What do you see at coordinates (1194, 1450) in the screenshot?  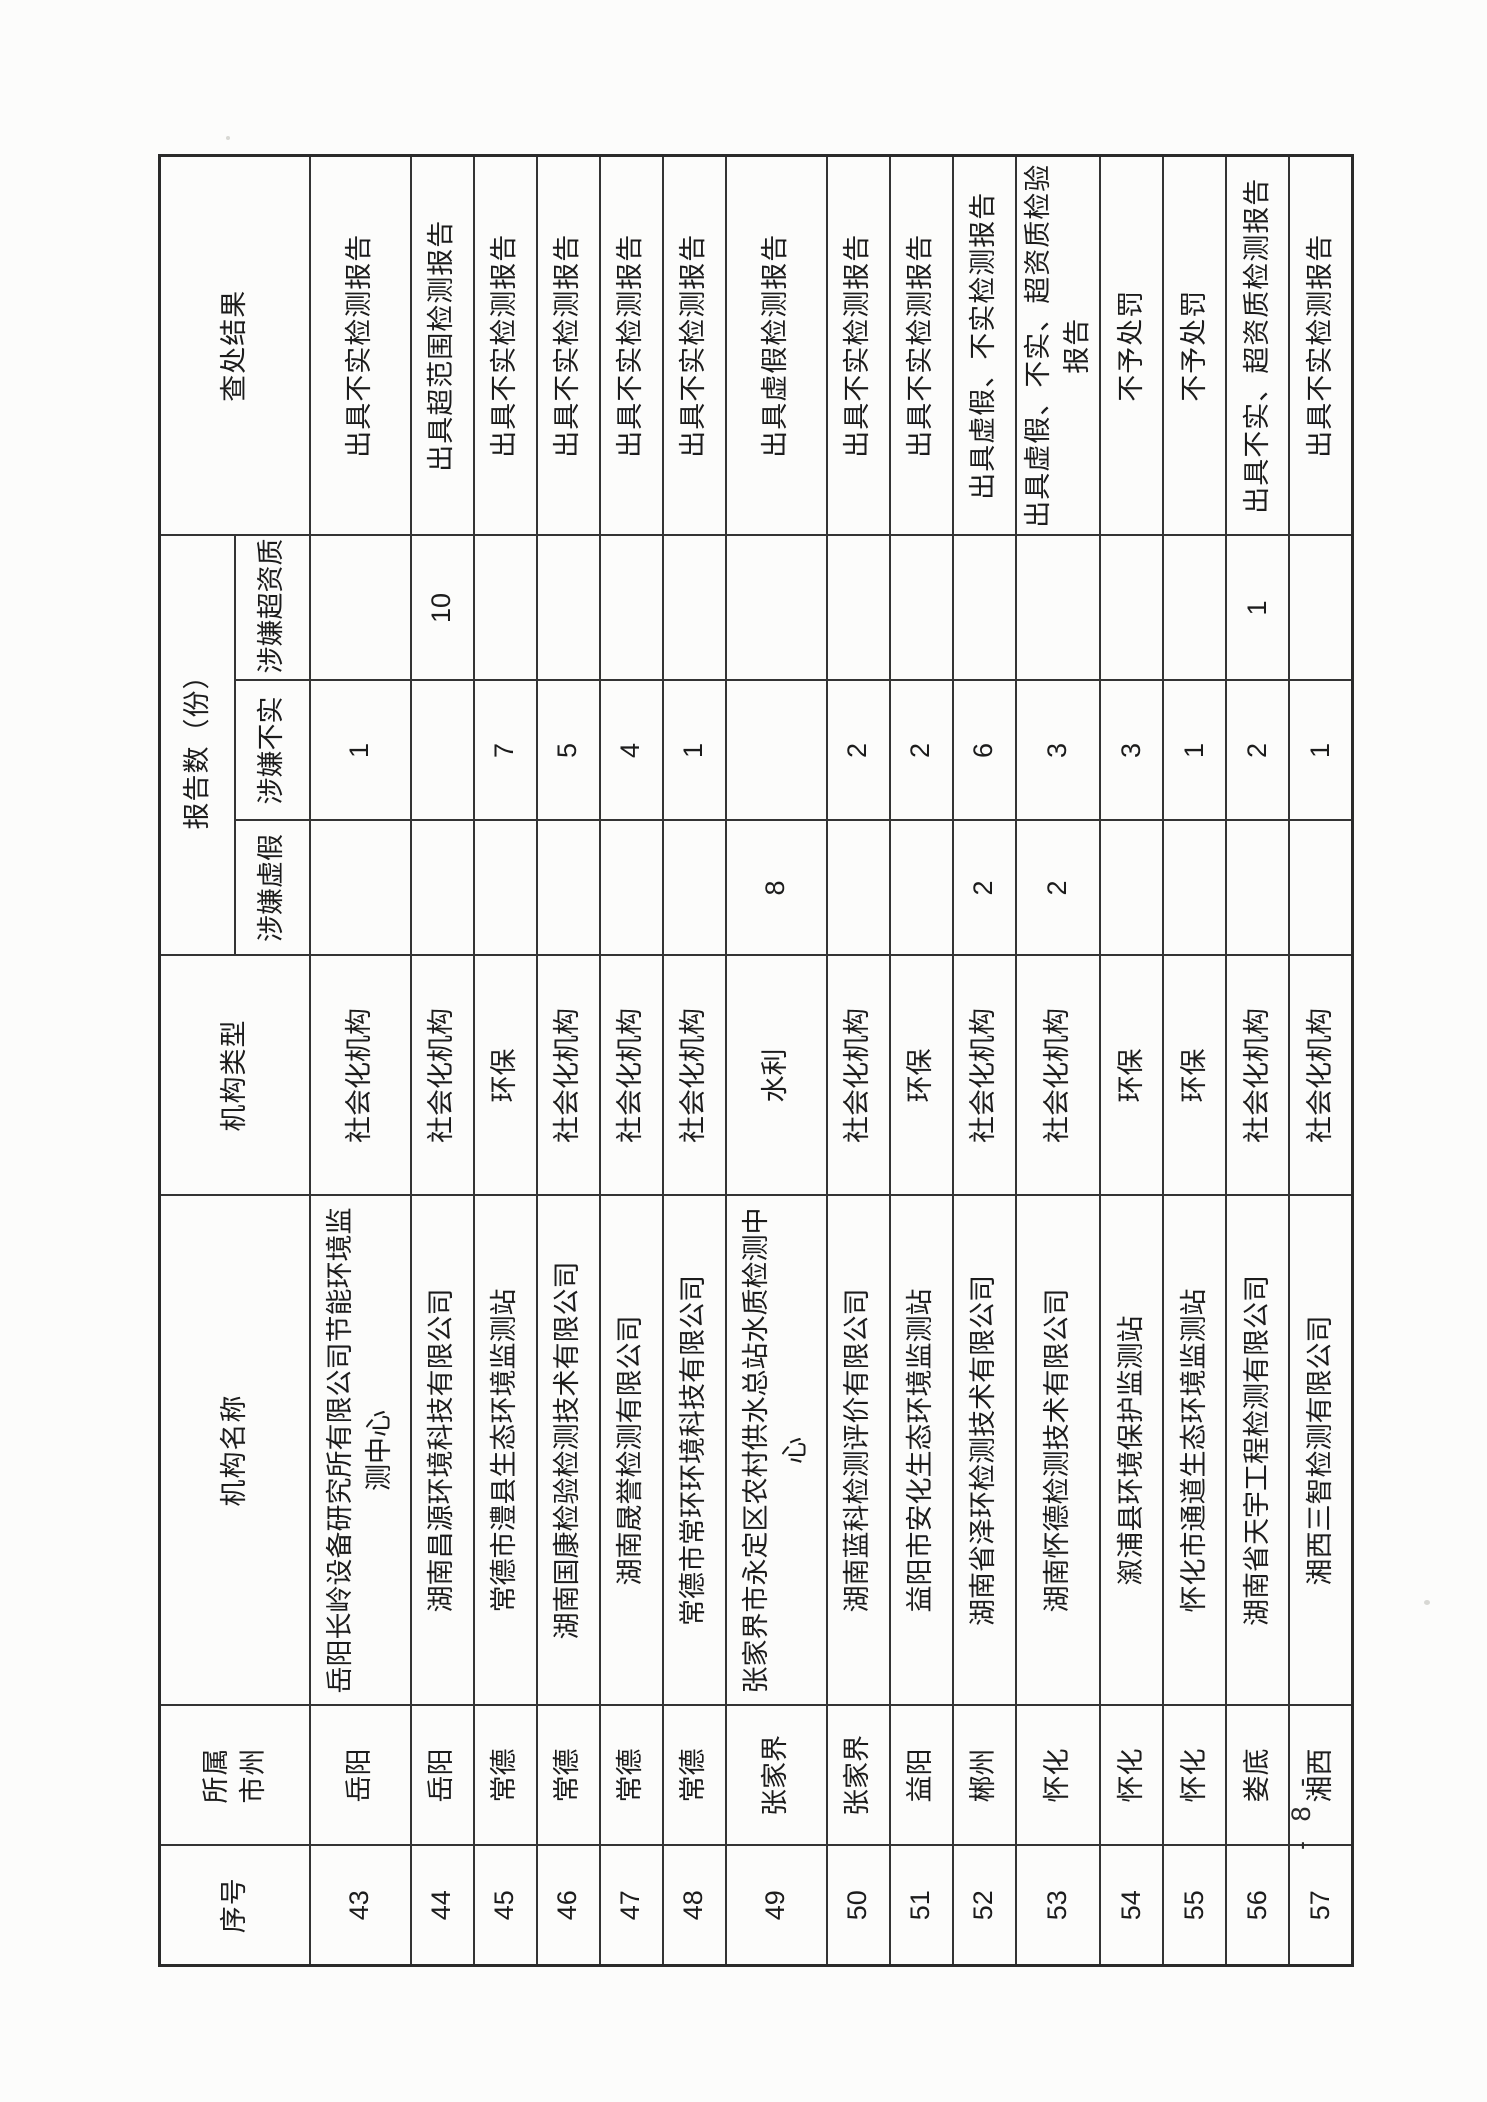 I see `cell-name: 怀化市通道生态环境监测站` at bounding box center [1194, 1450].